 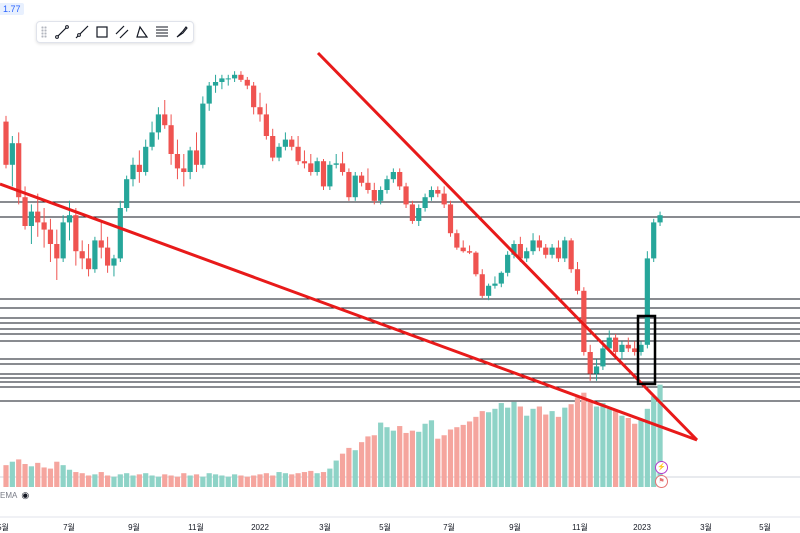 I want to click on eye-icon: ◉, so click(x=25, y=495).